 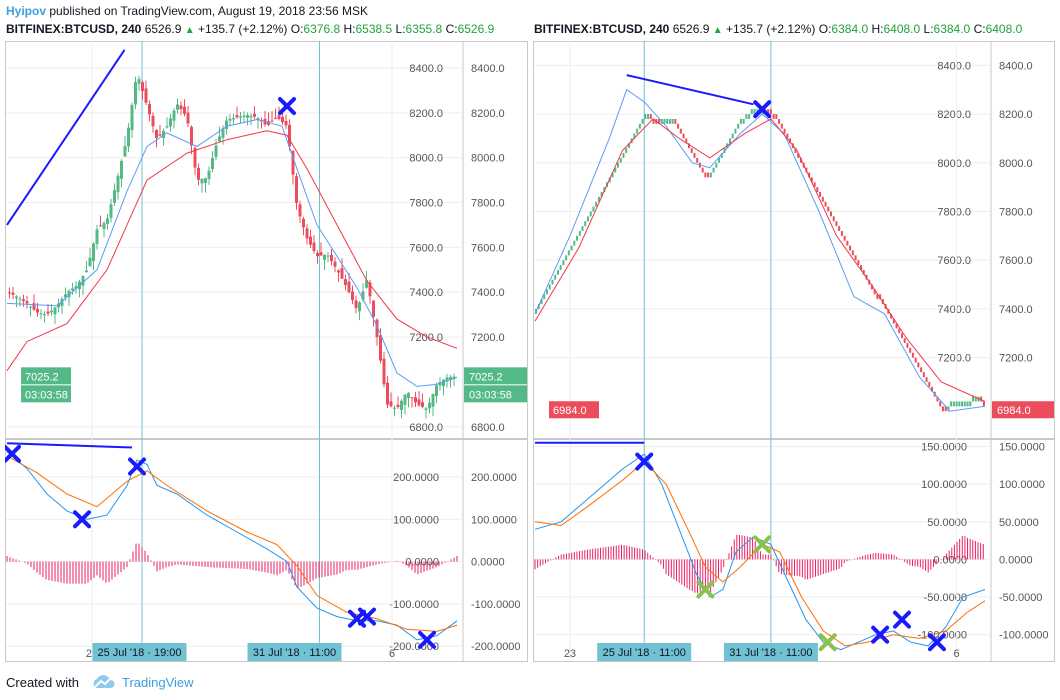 What do you see at coordinates (494, 478) in the screenshot?
I see `osc-tick-label: 200.0000` at bounding box center [494, 478].